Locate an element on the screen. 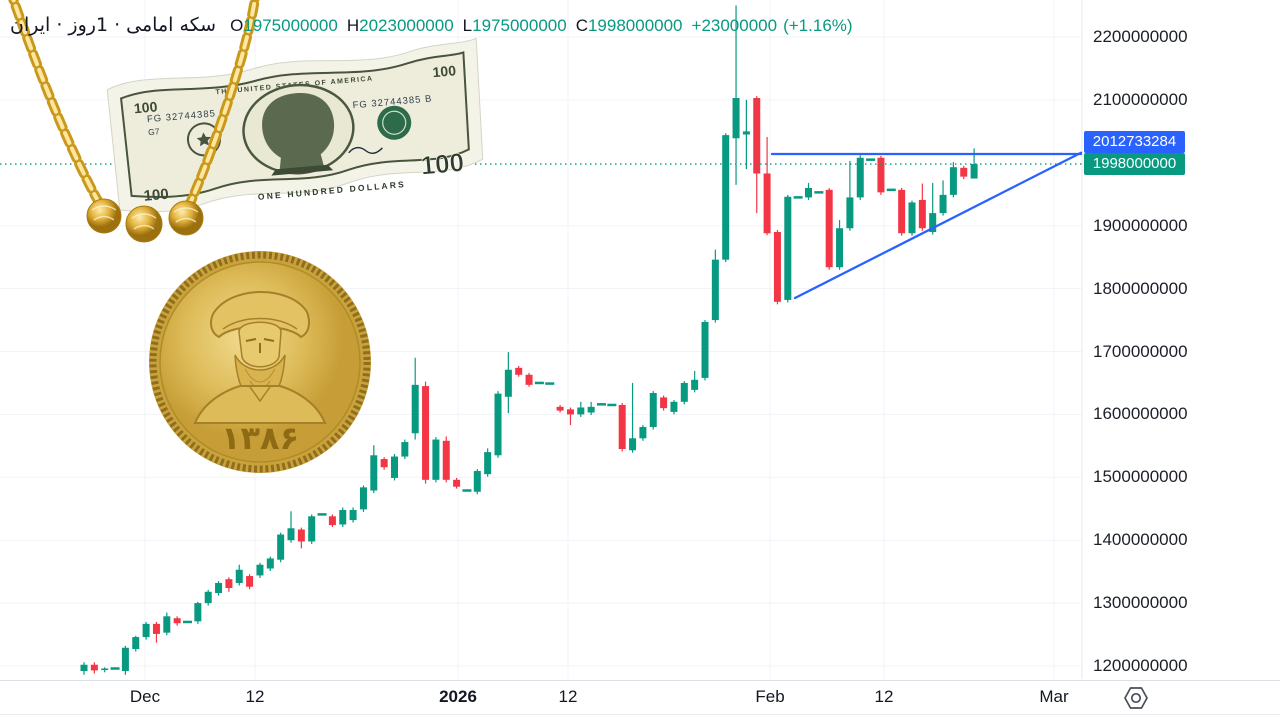 The image size is (1280, 720). low-label: L is located at coordinates (467, 25).